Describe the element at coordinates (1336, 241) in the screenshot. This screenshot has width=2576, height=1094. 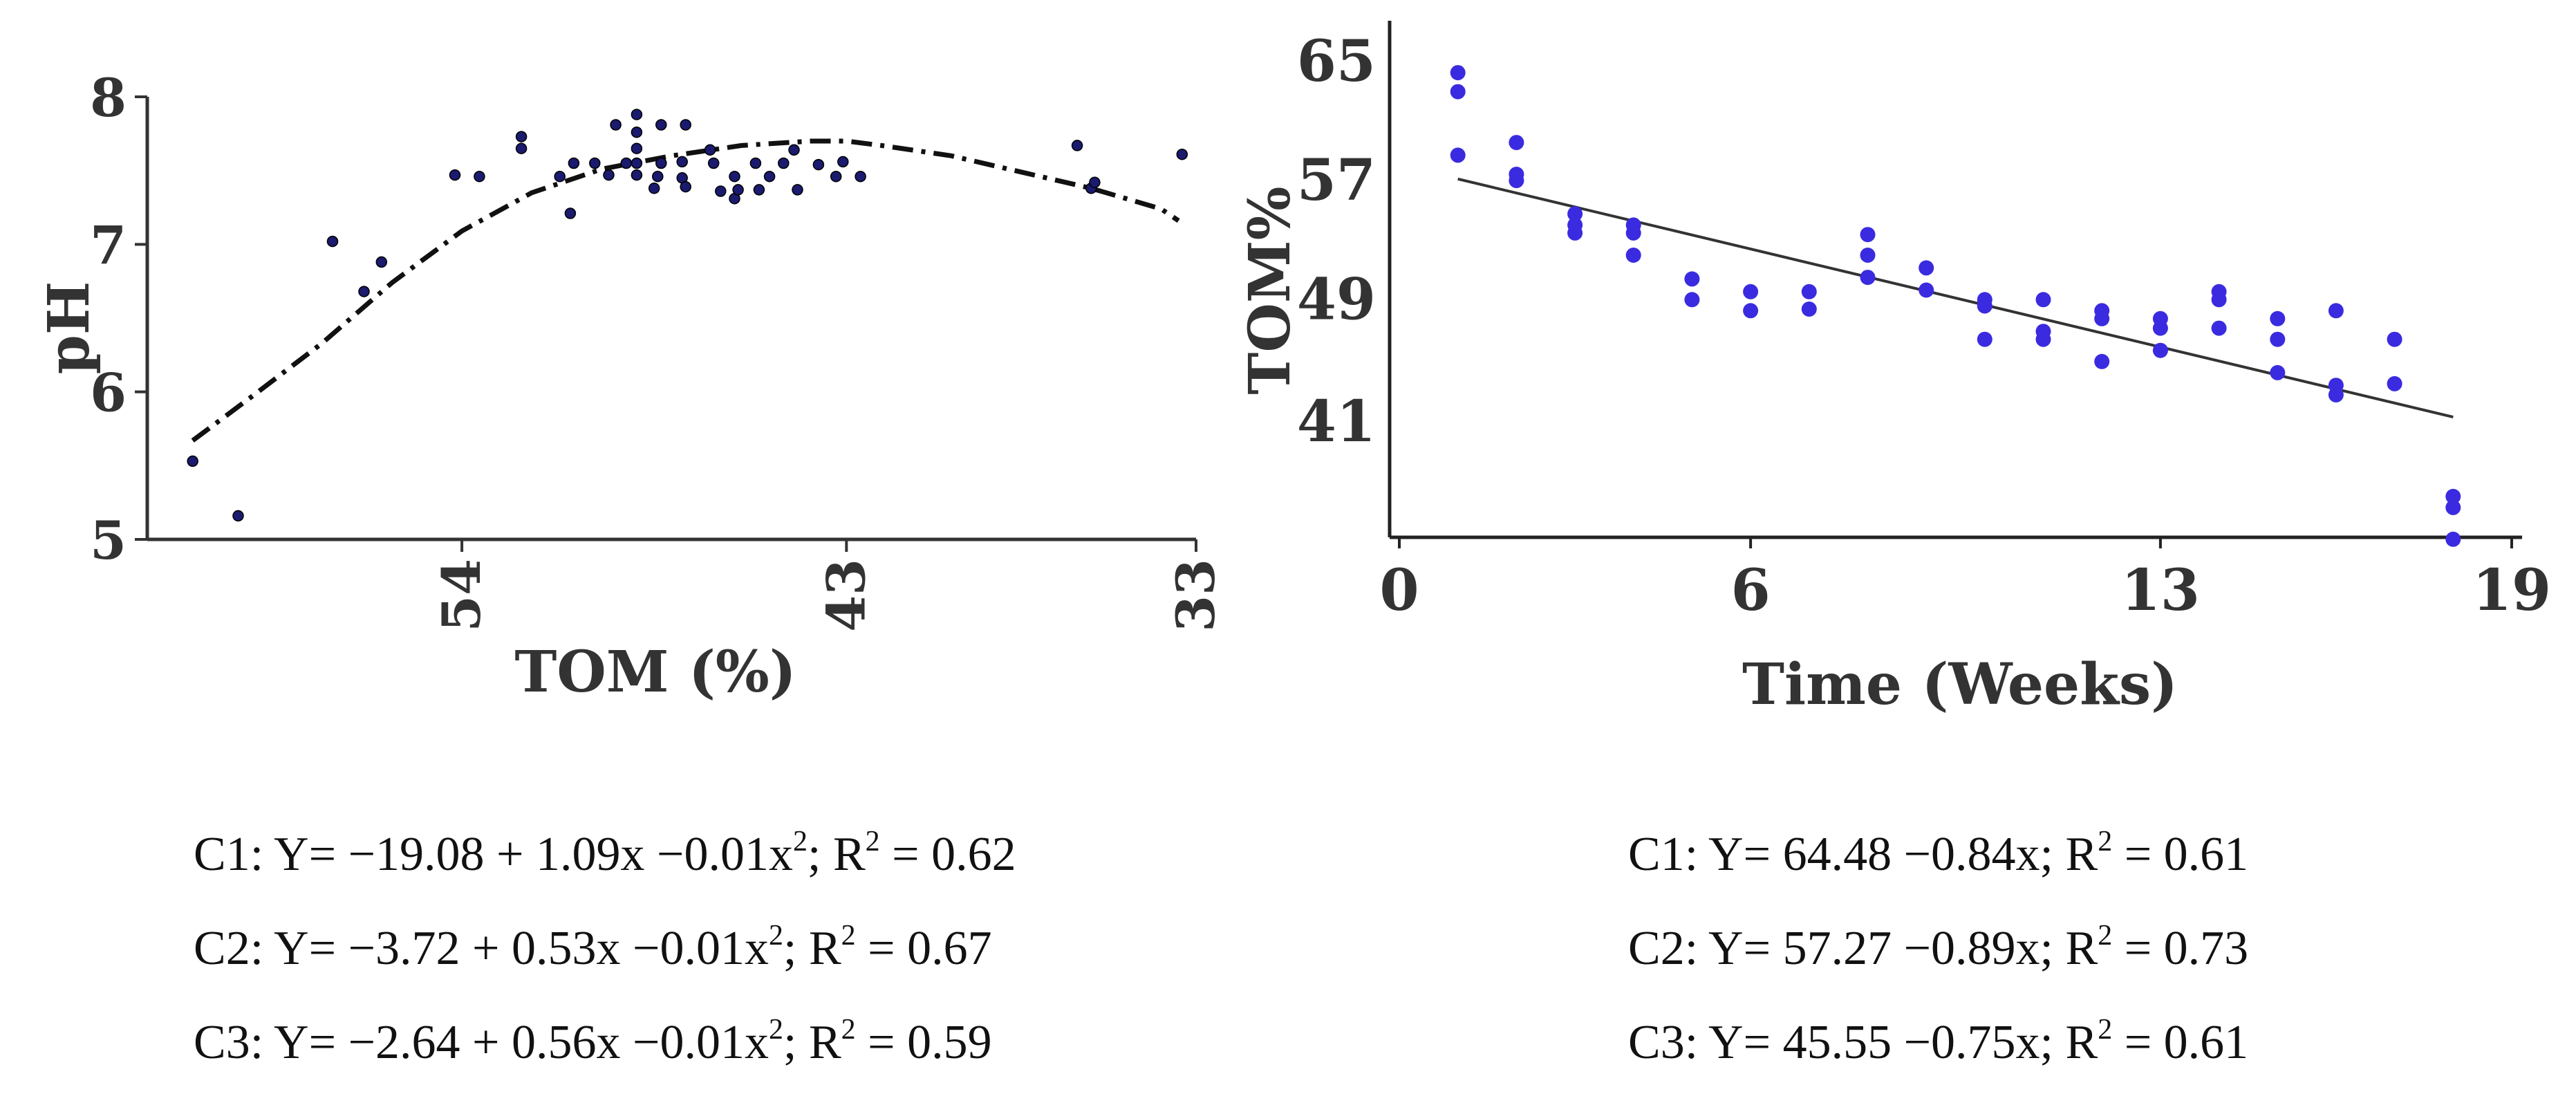
I see `tom-y-ticks: 65 57 49 41` at that location.